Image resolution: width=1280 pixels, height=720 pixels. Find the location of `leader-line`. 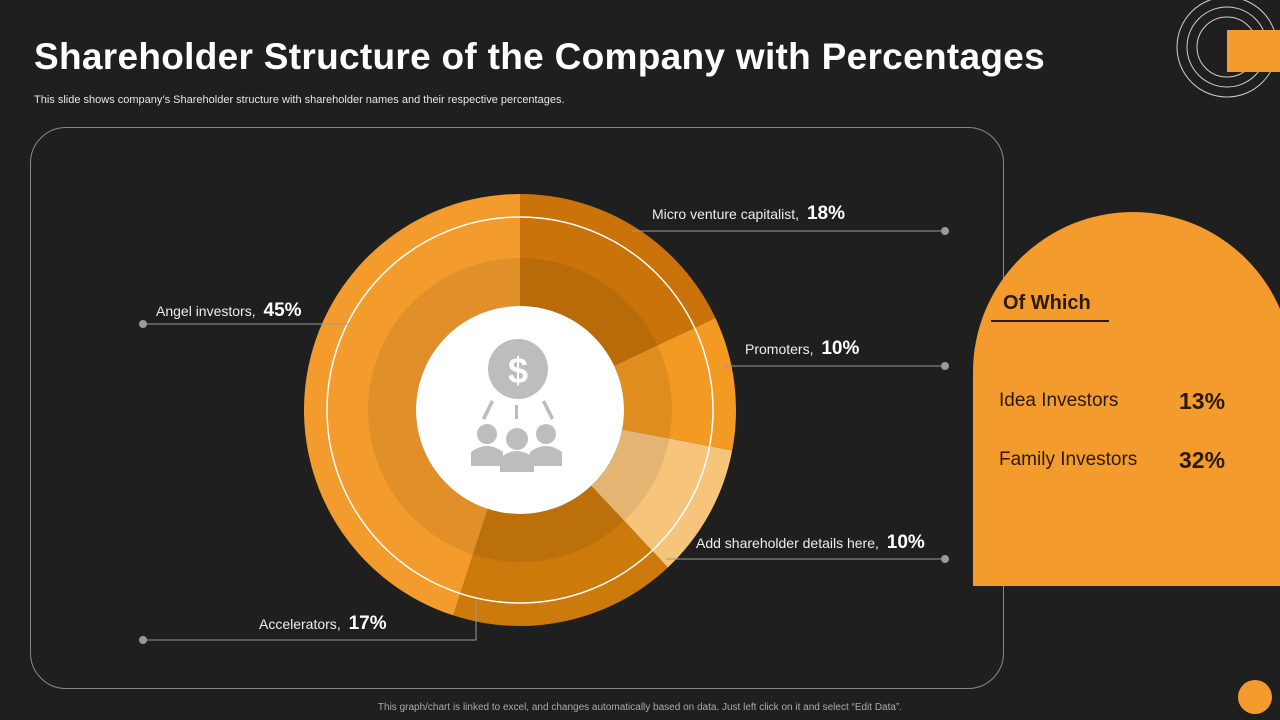

leader-line is located at coordinates (310, 620).